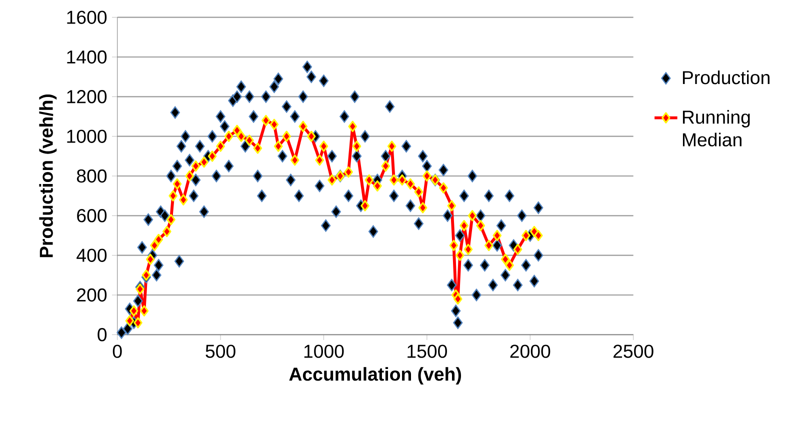 This screenshot has height=425, width=812. What do you see at coordinates (716, 128) in the screenshot?
I see `legend-label: Running Median` at bounding box center [716, 128].